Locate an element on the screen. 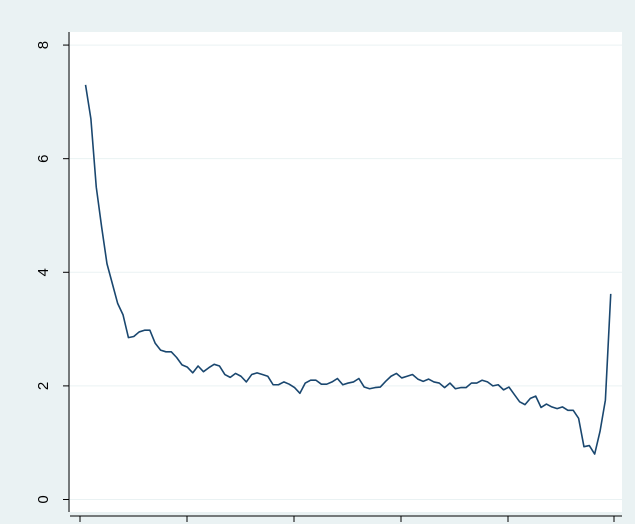 Image resolution: width=635 pixels, height=524 pixels. y-tick-label: 2 is located at coordinates (43, 386).